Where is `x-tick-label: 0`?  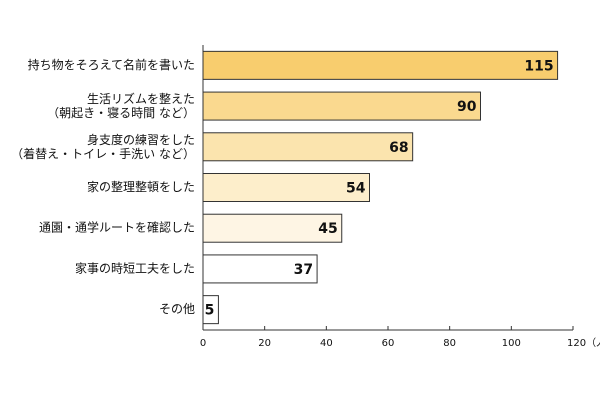 x-tick-label: 0 is located at coordinates (203, 343).